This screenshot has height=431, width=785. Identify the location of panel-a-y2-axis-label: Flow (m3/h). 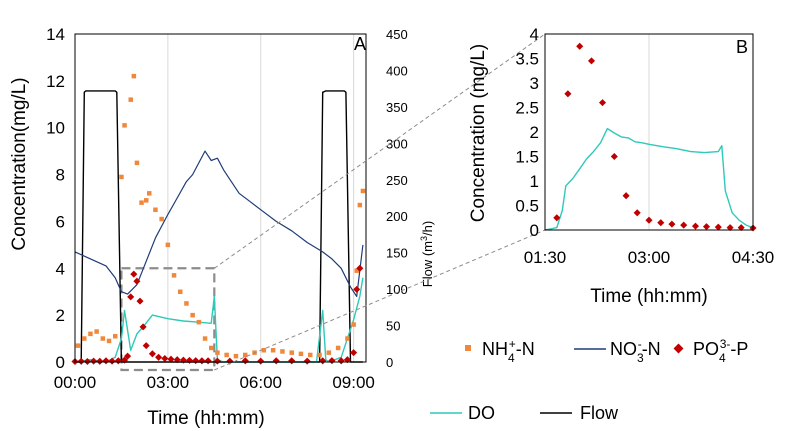
(427, 254).